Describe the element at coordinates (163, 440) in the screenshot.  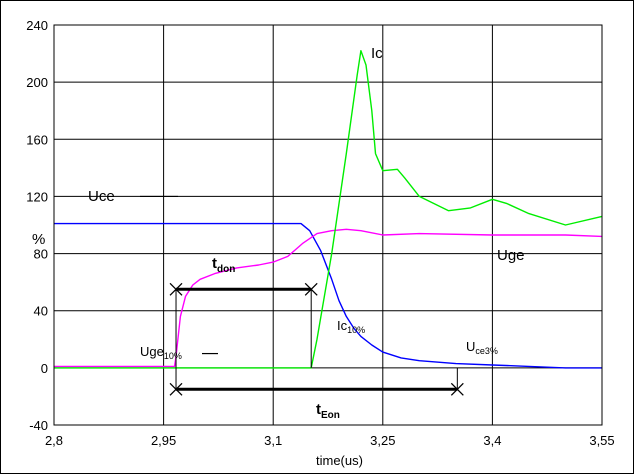
I see `x-tick-label: 2,95` at that location.